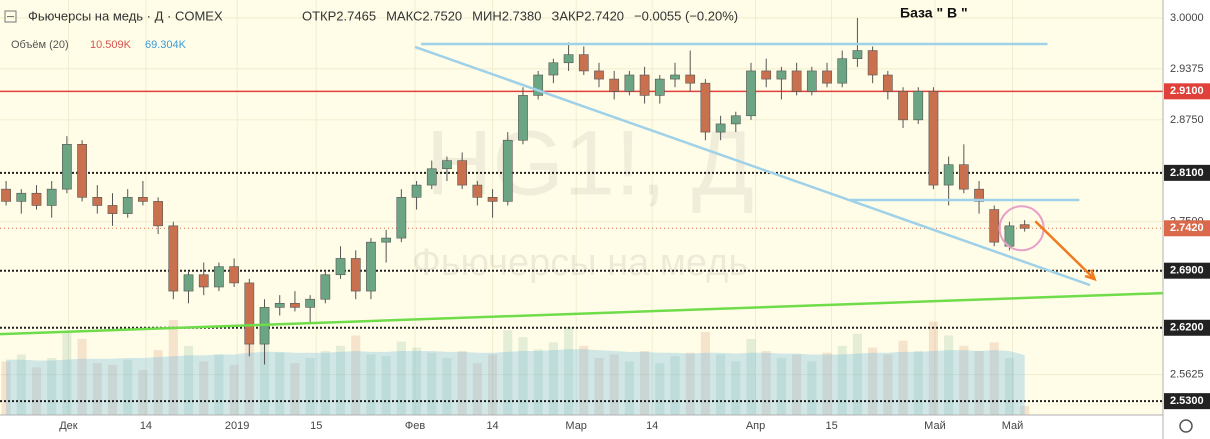 The image size is (1210, 439). I want to click on y-tick-label: 2.5625, so click(1187, 375).